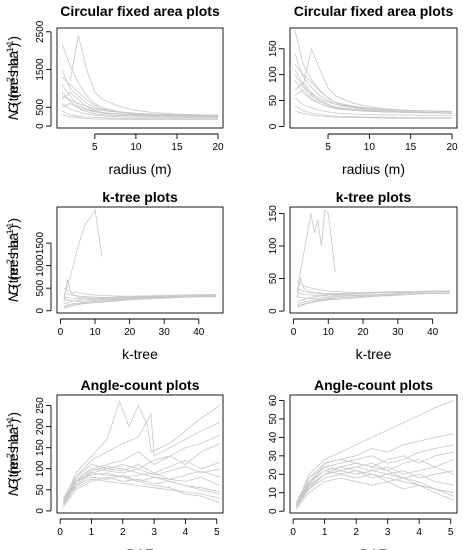  What do you see at coordinates (40, 243) in the screenshot?
I see `y-tick-label: 1500` at bounding box center [40, 243].